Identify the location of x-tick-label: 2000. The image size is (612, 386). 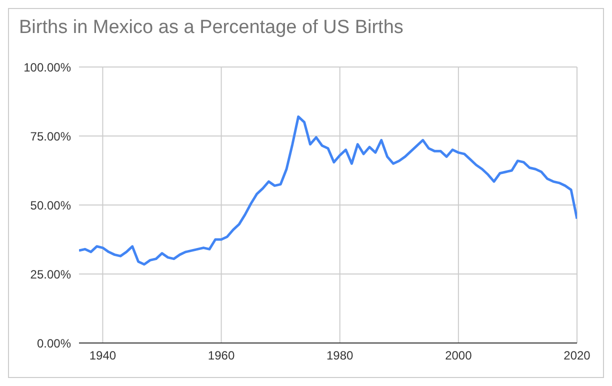
(458, 355).